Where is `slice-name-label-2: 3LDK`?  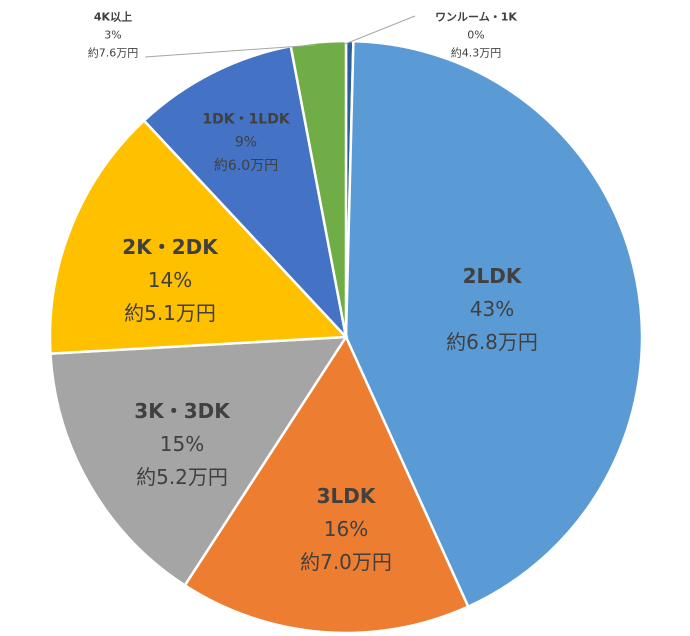
slice-name-label-2: 3LDK is located at coordinates (347, 496).